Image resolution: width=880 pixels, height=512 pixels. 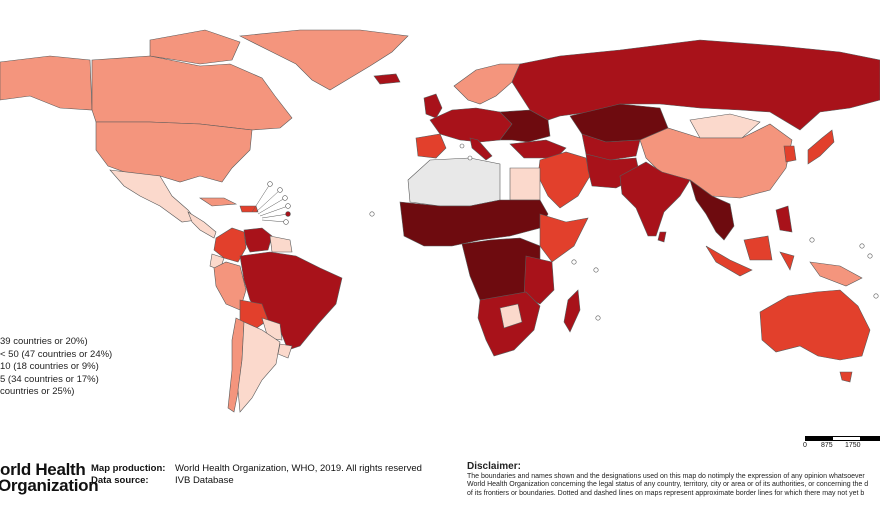 I want to click on data-source-label: Data source:, so click(x=120, y=480).